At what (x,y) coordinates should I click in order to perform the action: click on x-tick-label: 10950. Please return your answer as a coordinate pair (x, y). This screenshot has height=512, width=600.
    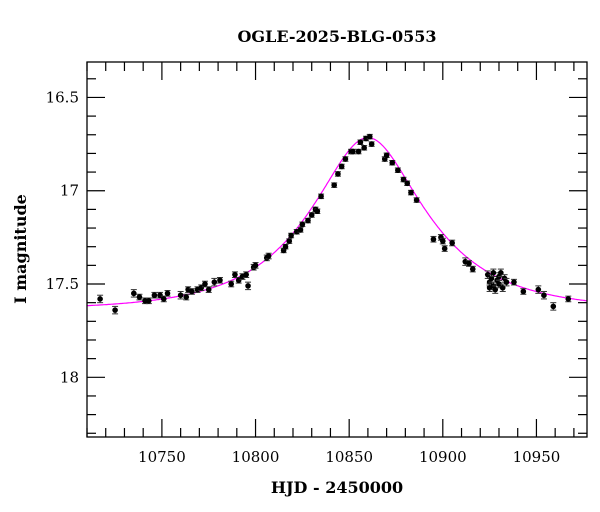
    Looking at the image, I should click on (537, 457).